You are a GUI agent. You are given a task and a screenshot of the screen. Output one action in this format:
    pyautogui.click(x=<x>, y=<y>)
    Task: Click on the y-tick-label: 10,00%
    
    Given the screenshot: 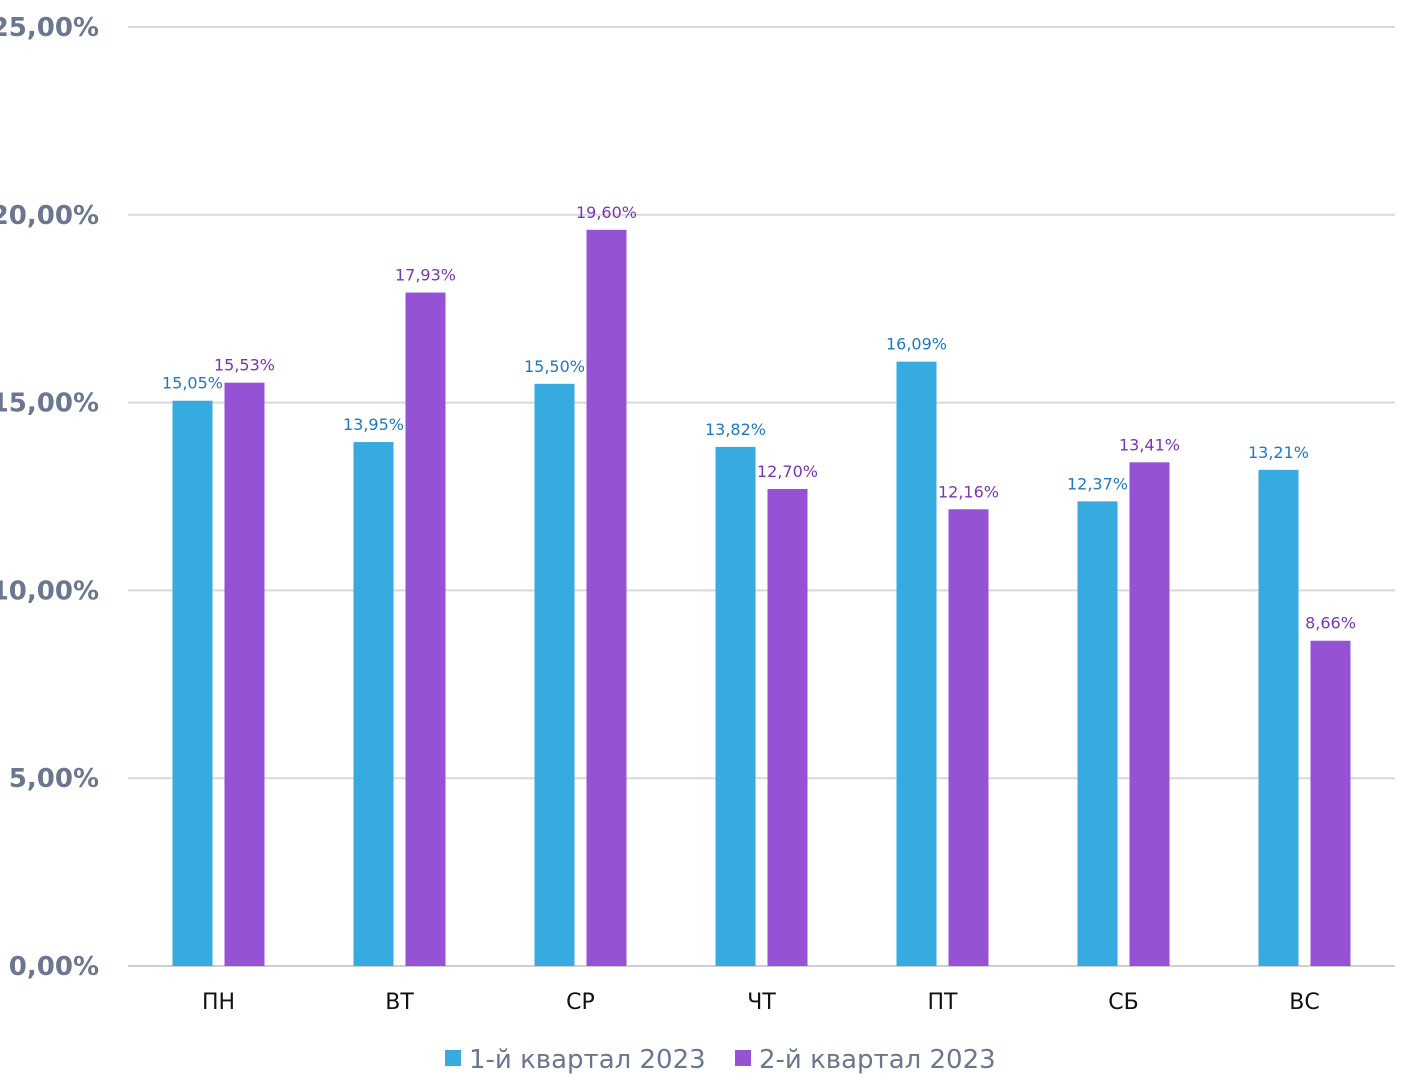 What is the action you would take?
    pyautogui.click(x=49, y=591)
    